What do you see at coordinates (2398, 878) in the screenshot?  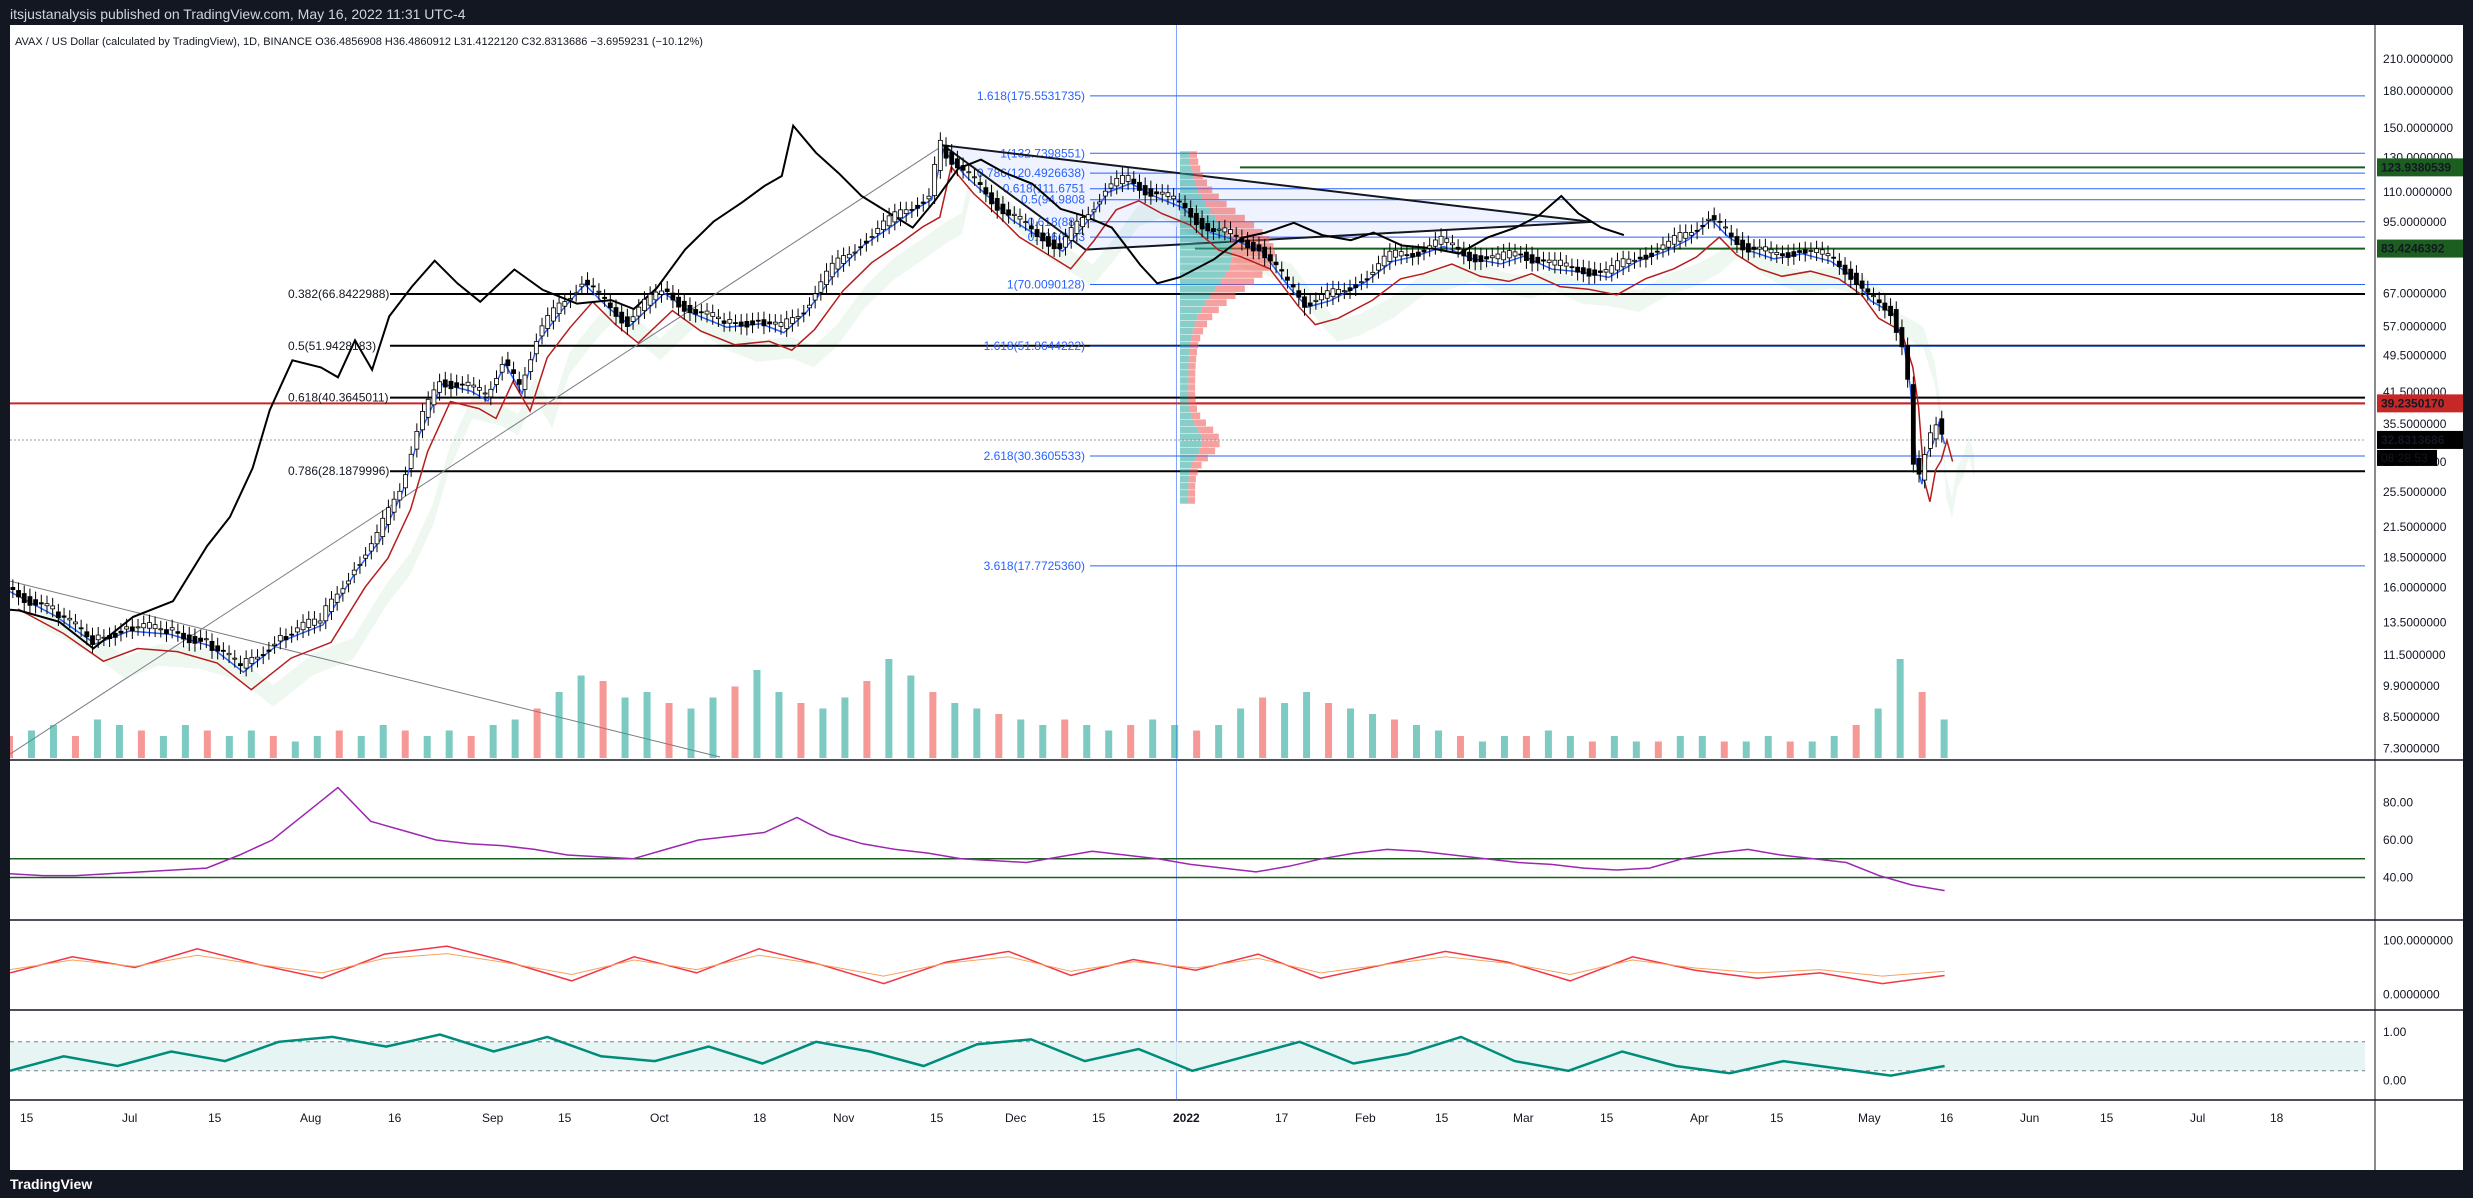 I see `rsi-axis-label: 40.00` at bounding box center [2398, 878].